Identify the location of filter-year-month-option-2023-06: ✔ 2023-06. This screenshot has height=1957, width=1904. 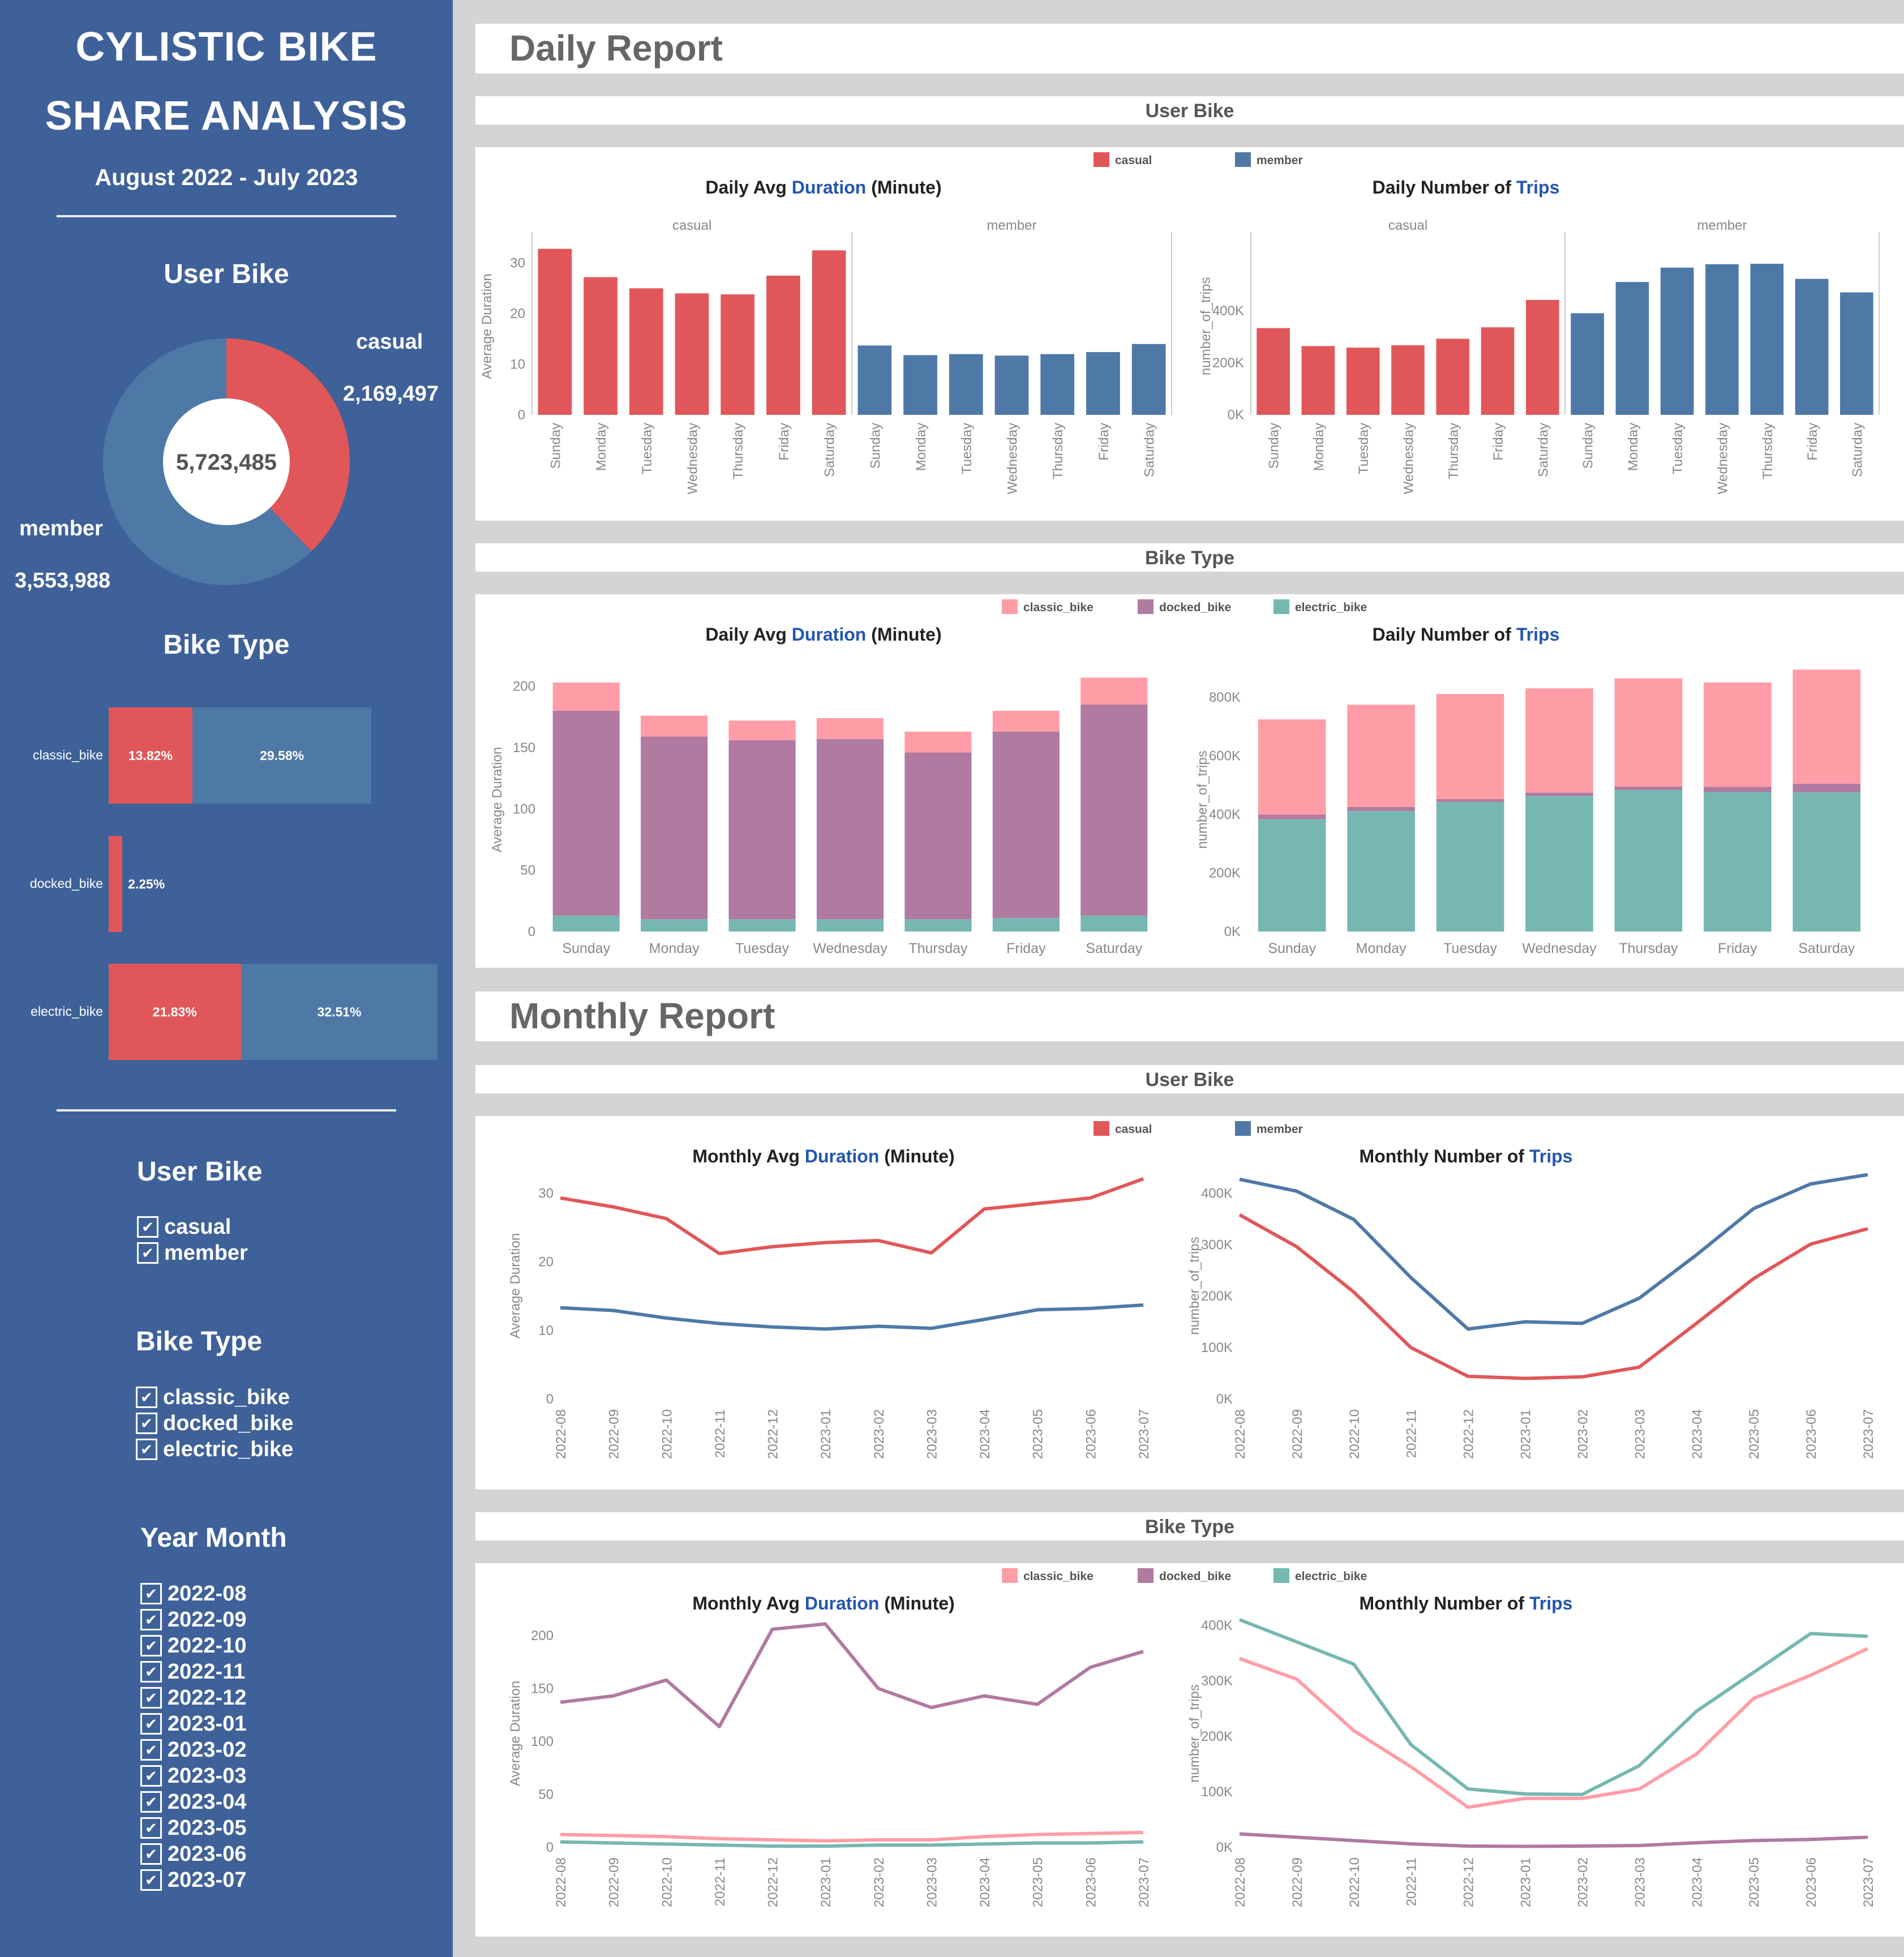
(193, 1854).